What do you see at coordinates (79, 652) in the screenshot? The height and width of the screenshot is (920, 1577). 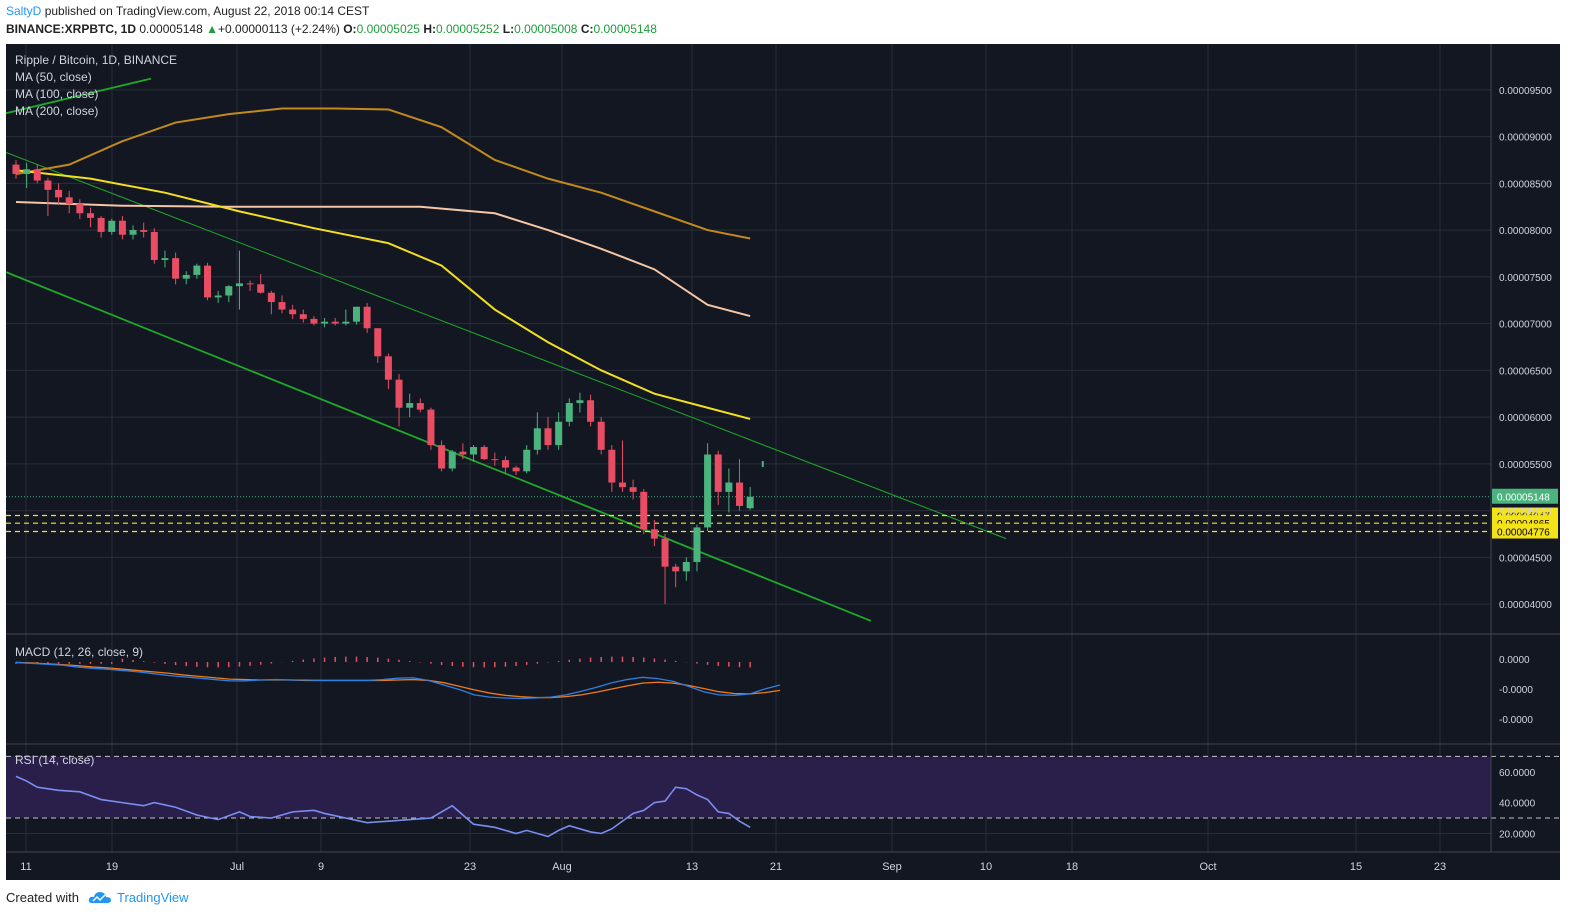 I see `macd-label: MACD (12, 26, close, 9)` at bounding box center [79, 652].